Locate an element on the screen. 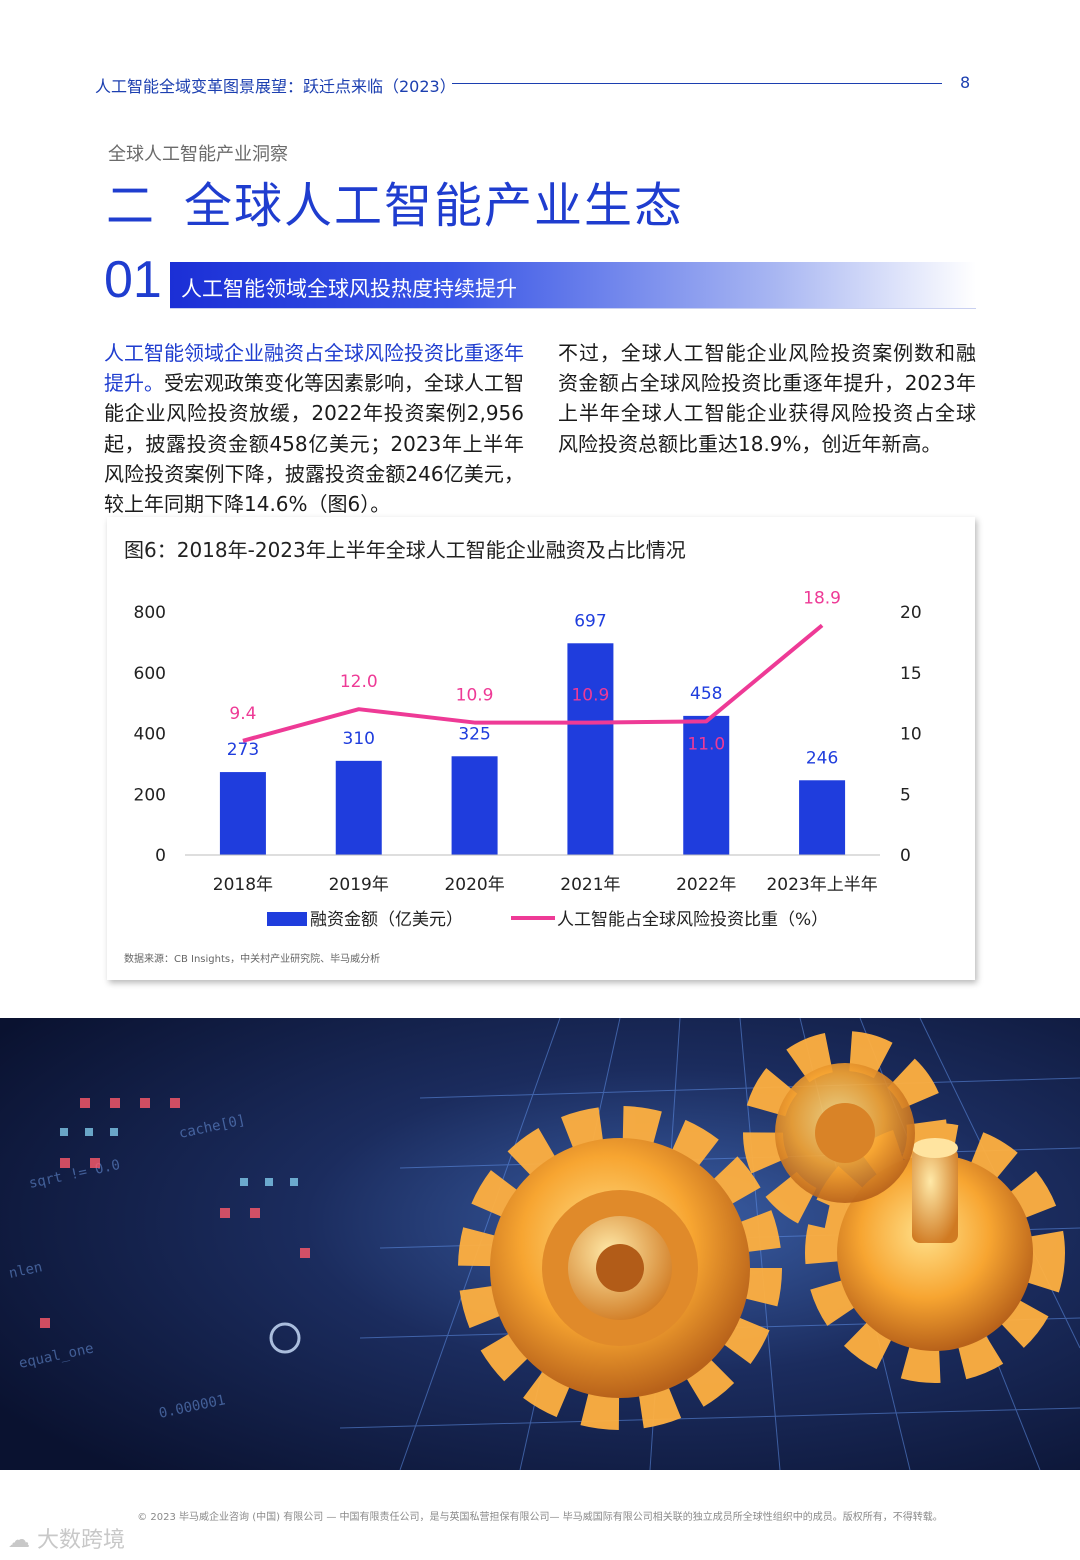 The height and width of the screenshot is (1560, 1080). x-tick-label: 2019年 is located at coordinates (359, 885).